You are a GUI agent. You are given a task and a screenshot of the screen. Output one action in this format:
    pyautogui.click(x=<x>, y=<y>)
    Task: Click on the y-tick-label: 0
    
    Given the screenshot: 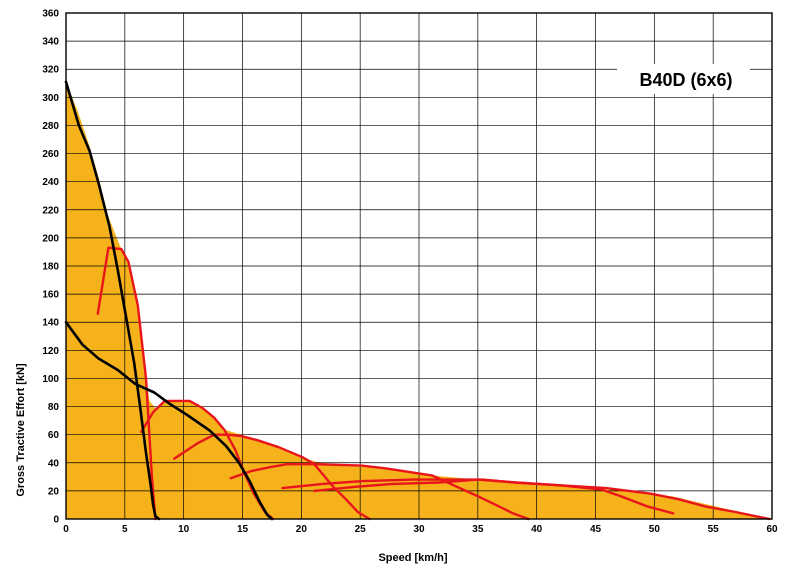 What is the action you would take?
    pyautogui.click(x=56, y=520)
    